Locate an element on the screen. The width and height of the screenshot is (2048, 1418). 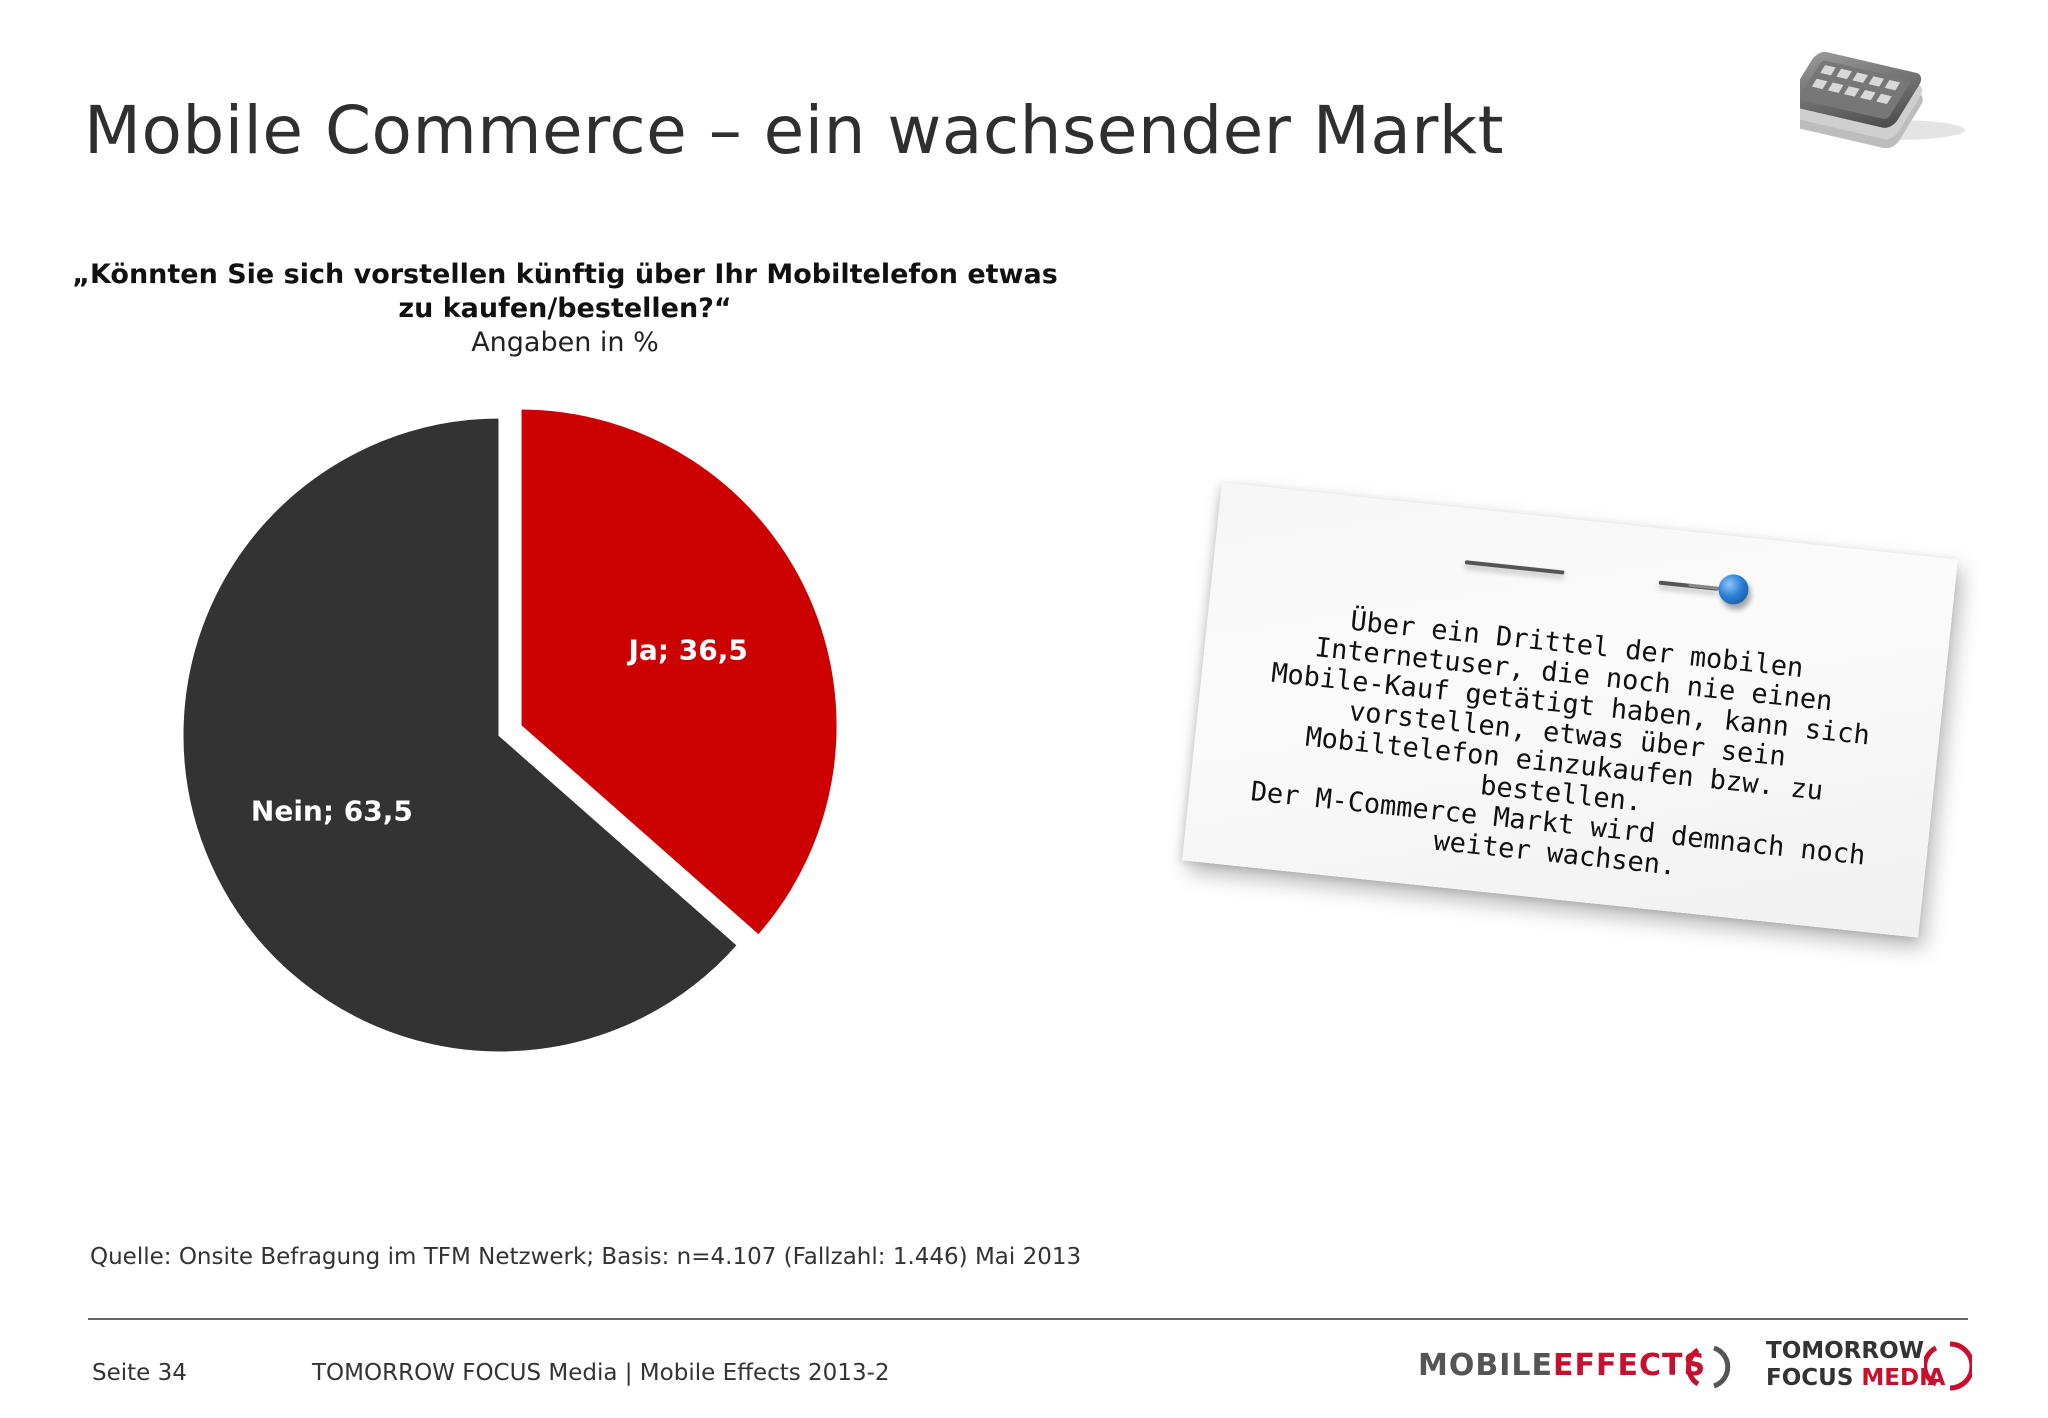
pie-label-ja: Ja; 36,5 is located at coordinates (688, 650).